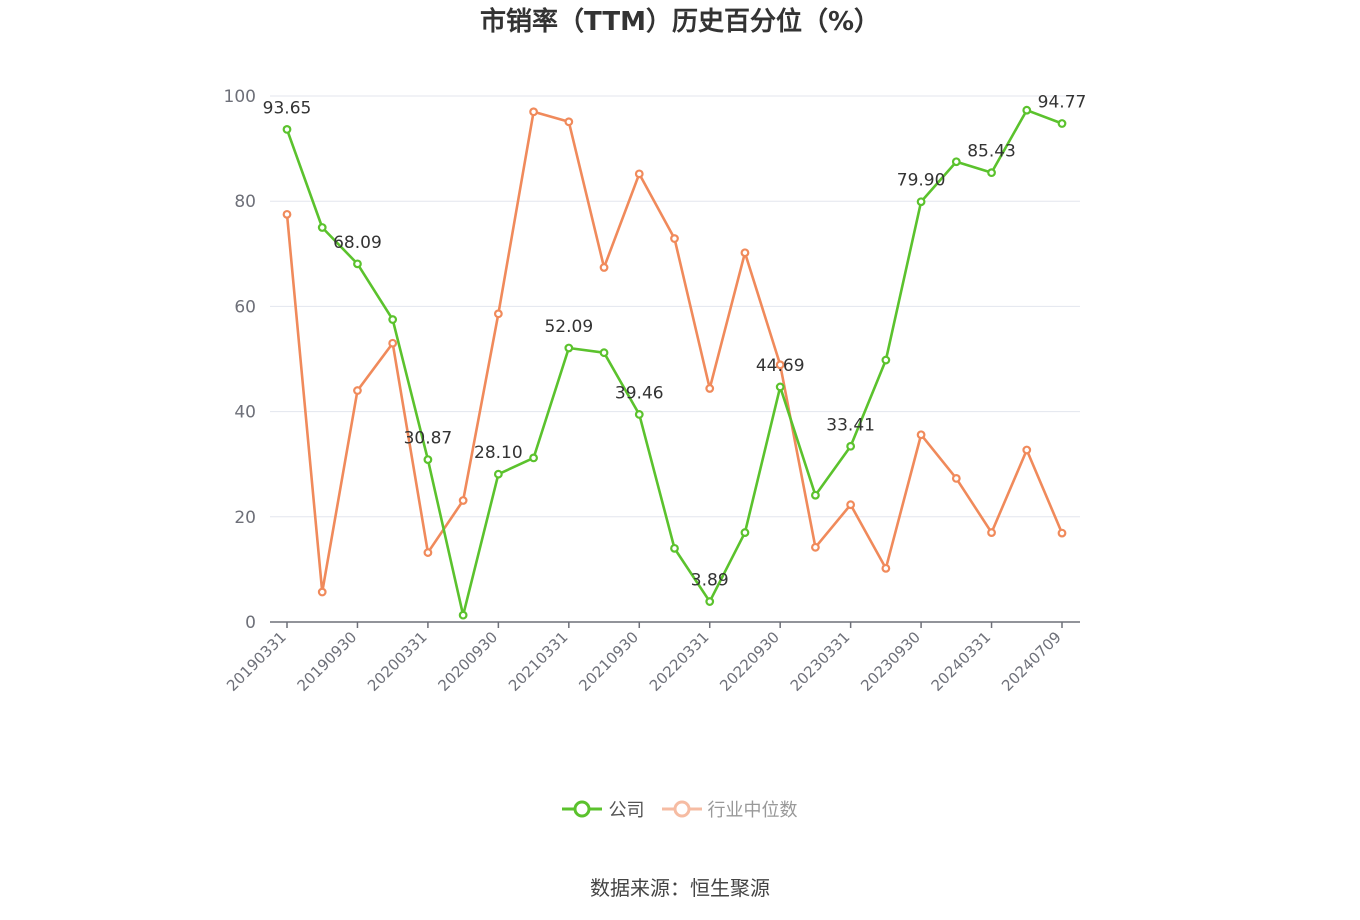 The image size is (1360, 920). Describe the element at coordinates (680, 888) in the screenshot. I see `data-source: 数据来源：恒生聚源` at that location.